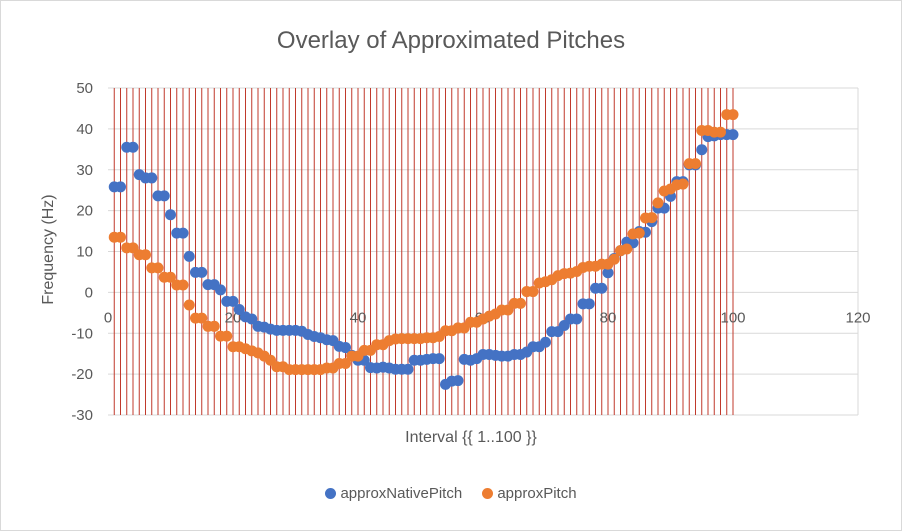  Describe the element at coordinates (857, 317) in the screenshot. I see `x-tick-label: 120` at that location.